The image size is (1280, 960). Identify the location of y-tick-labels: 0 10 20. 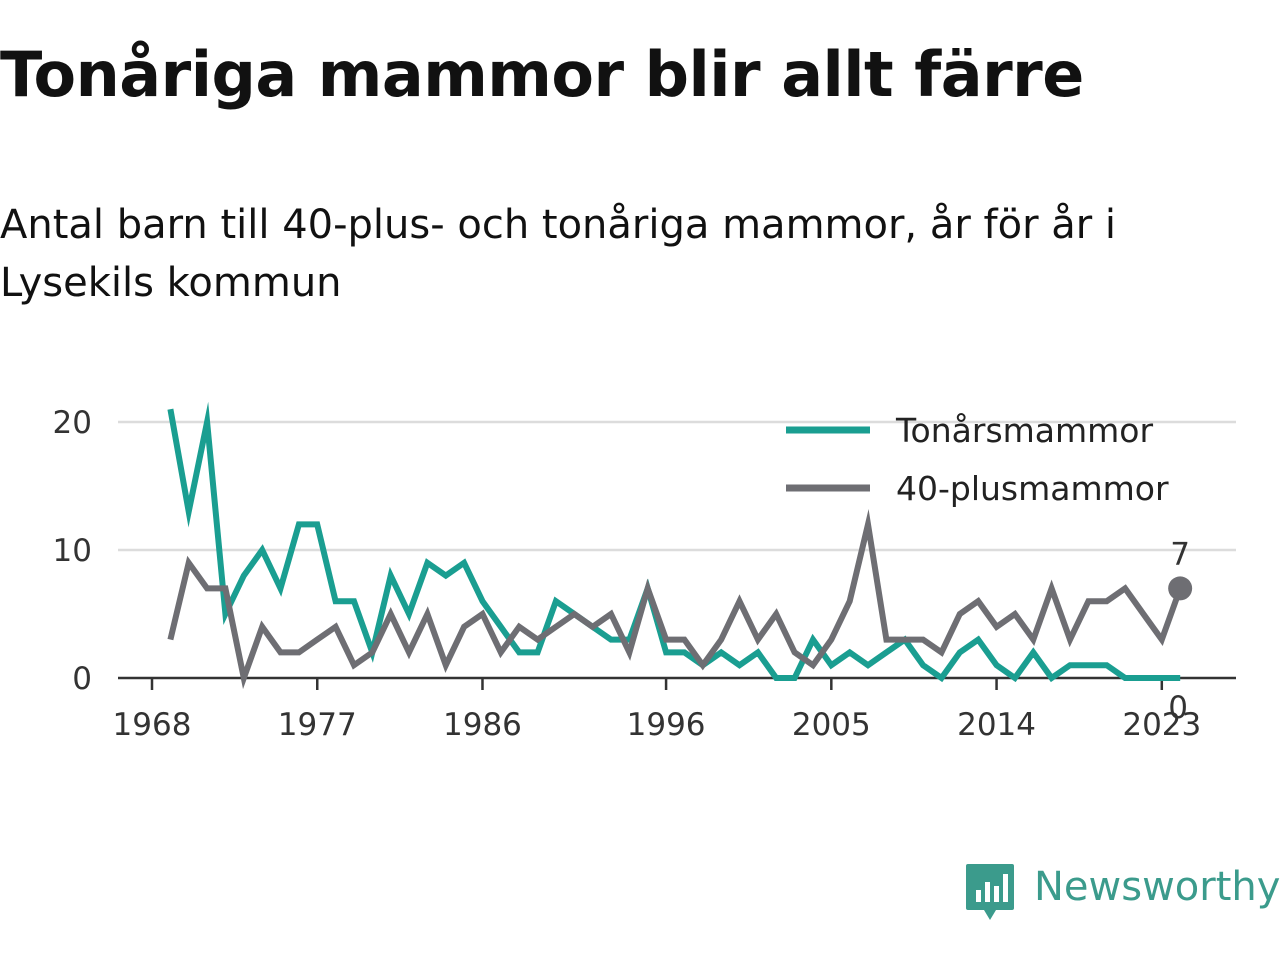
(72, 551).